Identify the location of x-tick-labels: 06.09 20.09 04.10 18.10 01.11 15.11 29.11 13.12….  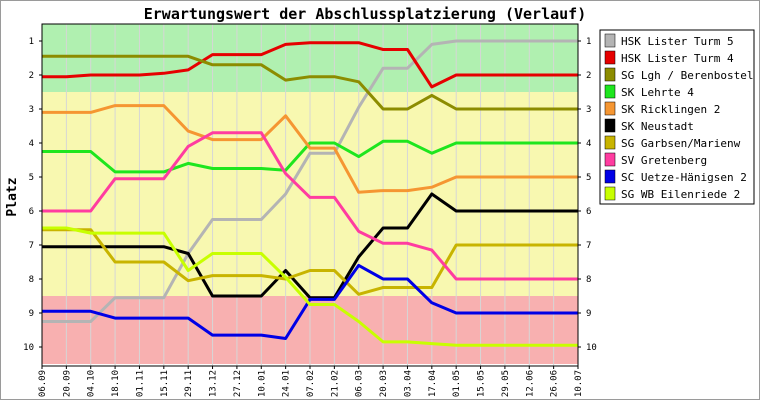
(311, 381).